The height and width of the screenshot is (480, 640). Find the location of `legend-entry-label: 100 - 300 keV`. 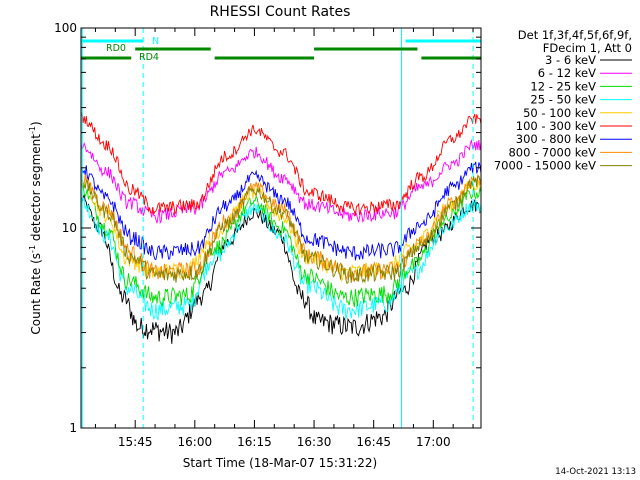

legend-entry-label: 100 - 300 keV is located at coordinates (556, 126).